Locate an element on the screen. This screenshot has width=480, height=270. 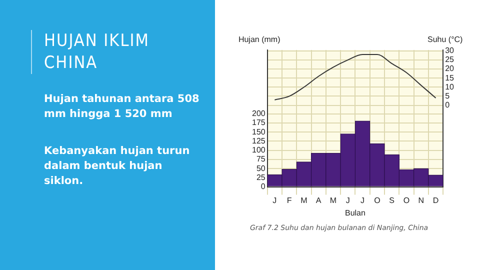
y-tick-label: 0 is located at coordinates (263, 187).